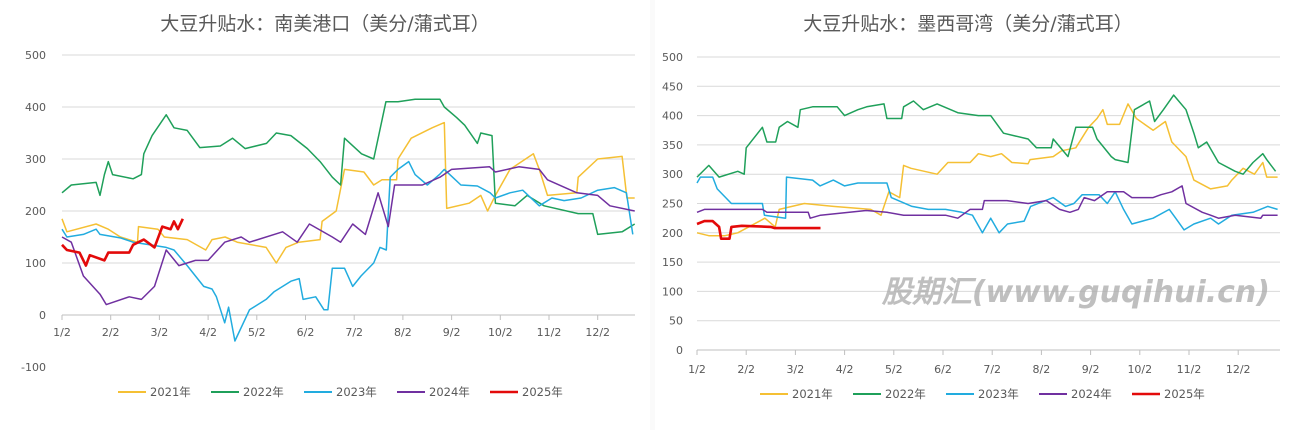 The height and width of the screenshot is (430, 1304). I want to click on series-line-2021, so click(987, 170).